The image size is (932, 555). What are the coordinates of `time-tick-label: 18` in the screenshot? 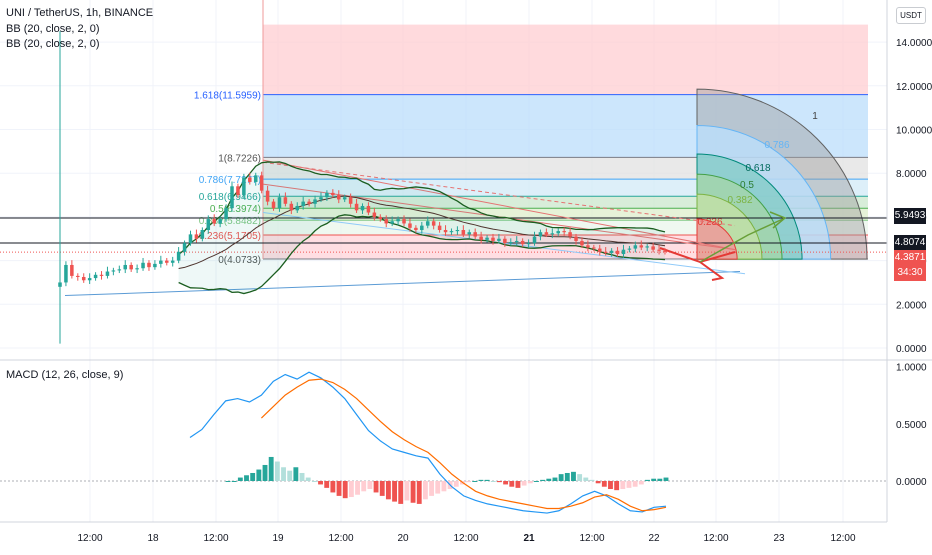 It's located at (153, 538).